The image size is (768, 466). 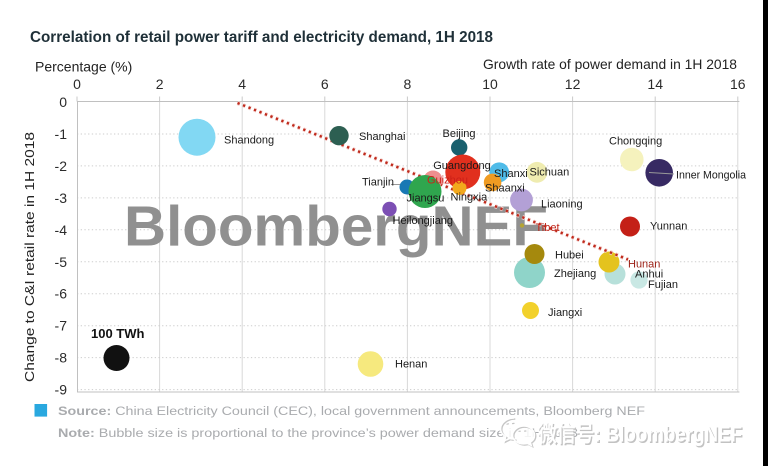 What do you see at coordinates (458, 134) in the screenshot?
I see `svg-text: Beijing` at bounding box center [458, 134].